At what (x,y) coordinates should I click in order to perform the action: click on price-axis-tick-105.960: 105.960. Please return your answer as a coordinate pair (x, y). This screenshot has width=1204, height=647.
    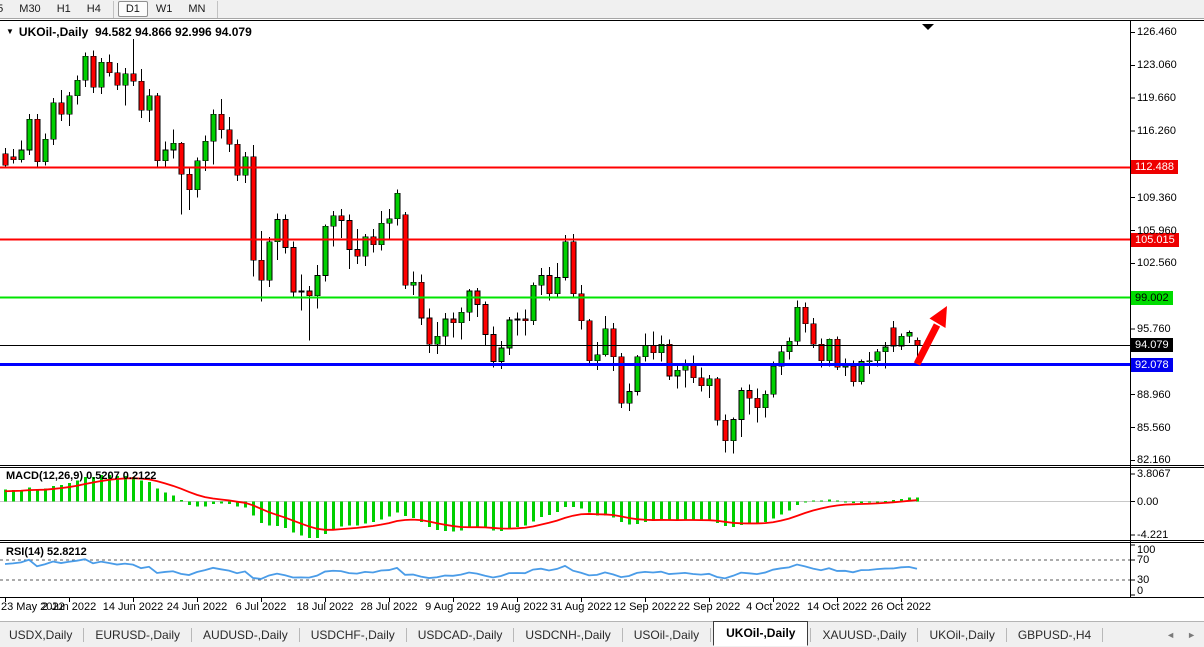
    Looking at the image, I should click on (1157, 230).